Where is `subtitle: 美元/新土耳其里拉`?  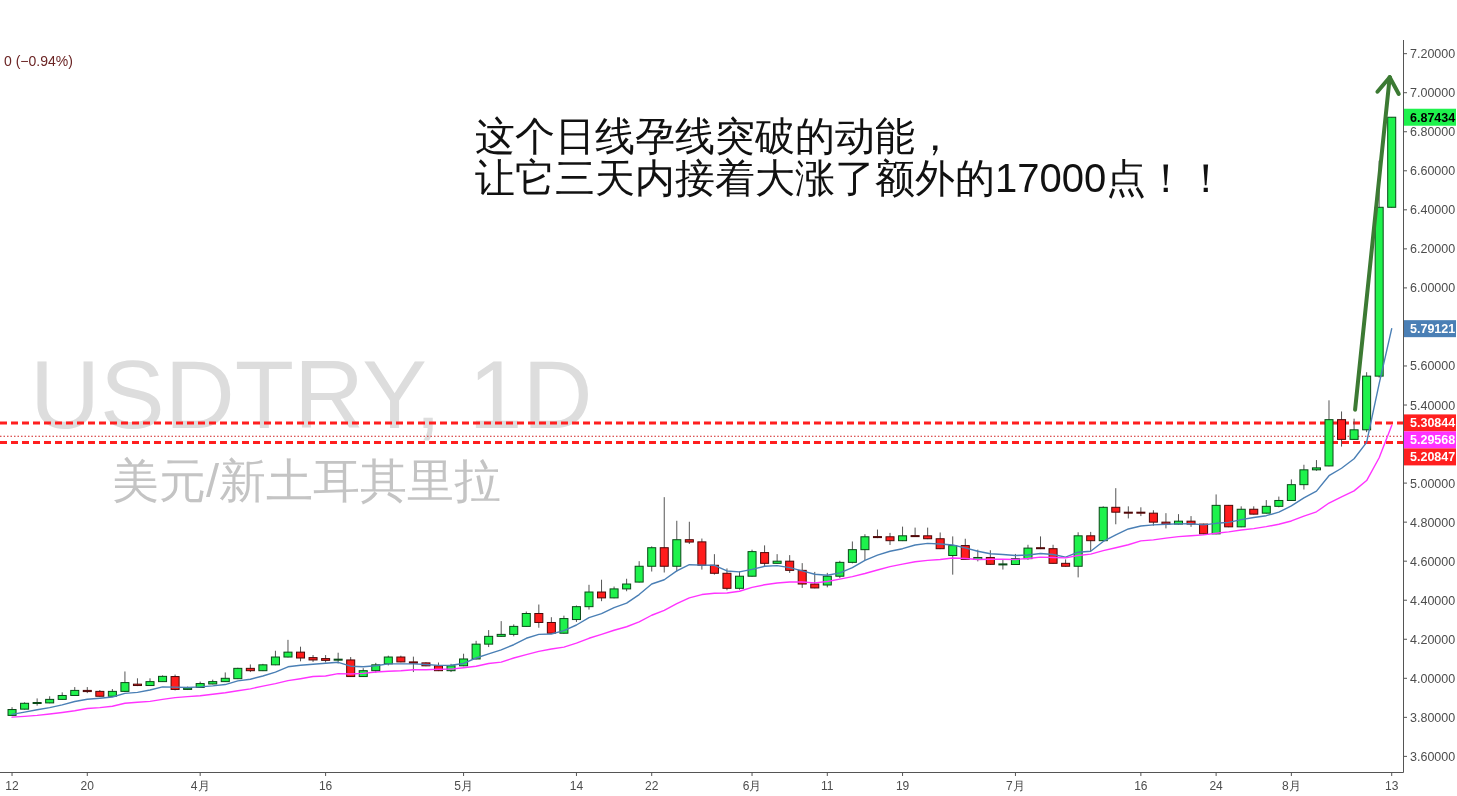 subtitle: 美元/新土耳其里拉 is located at coordinates (307, 480).